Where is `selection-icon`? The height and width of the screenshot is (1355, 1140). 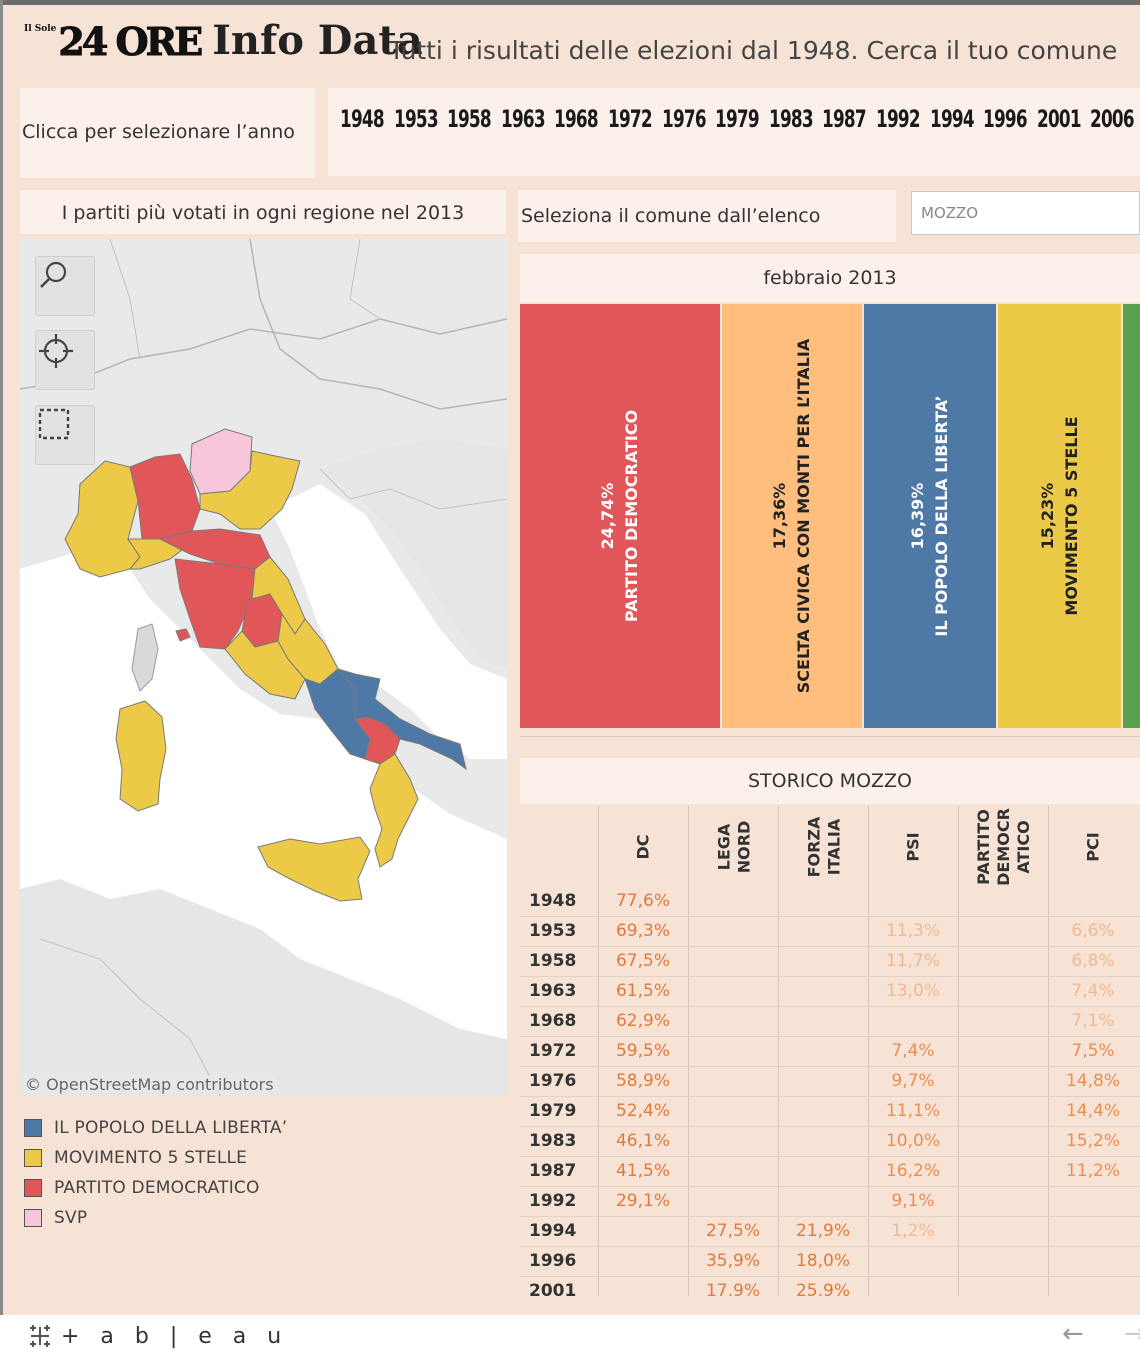 selection-icon is located at coordinates (54, 424).